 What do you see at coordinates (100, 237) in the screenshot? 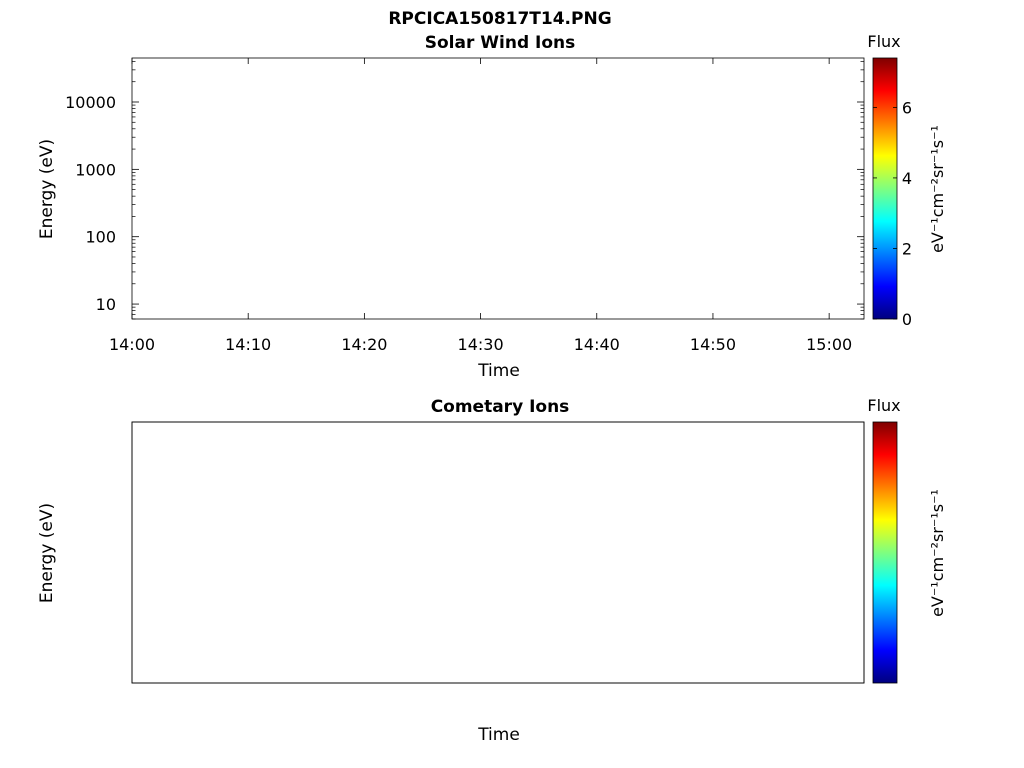
I see `y-tick-label: 100` at bounding box center [100, 237].